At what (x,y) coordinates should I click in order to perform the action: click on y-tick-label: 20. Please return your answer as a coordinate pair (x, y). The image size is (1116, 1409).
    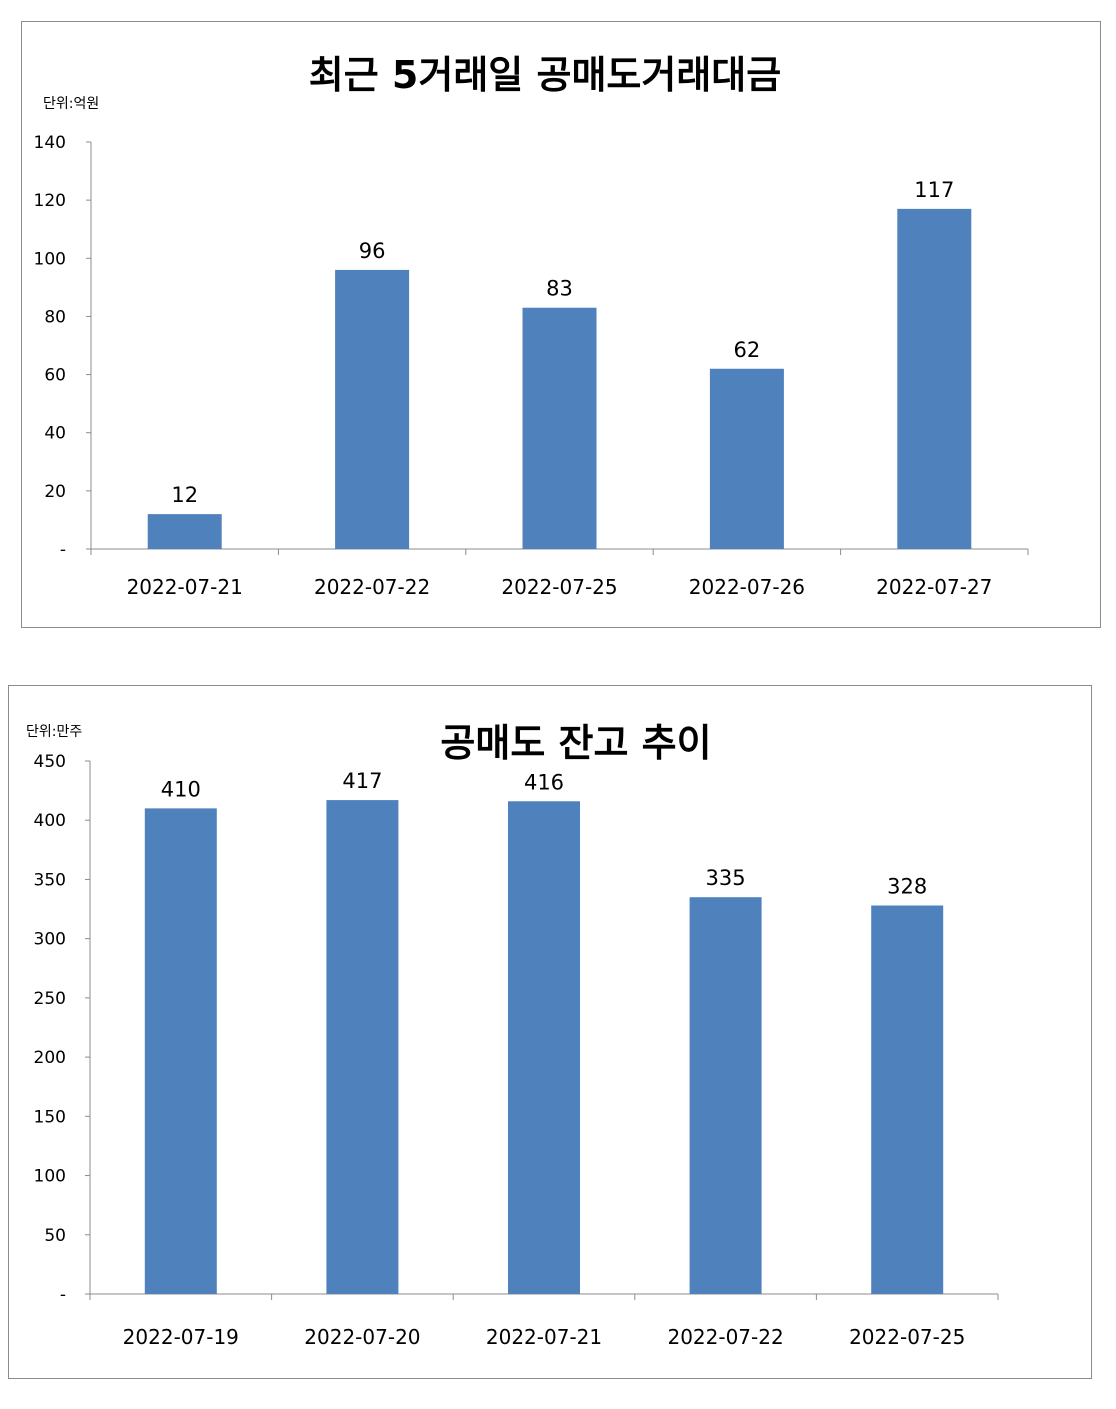
    Looking at the image, I should click on (55, 492).